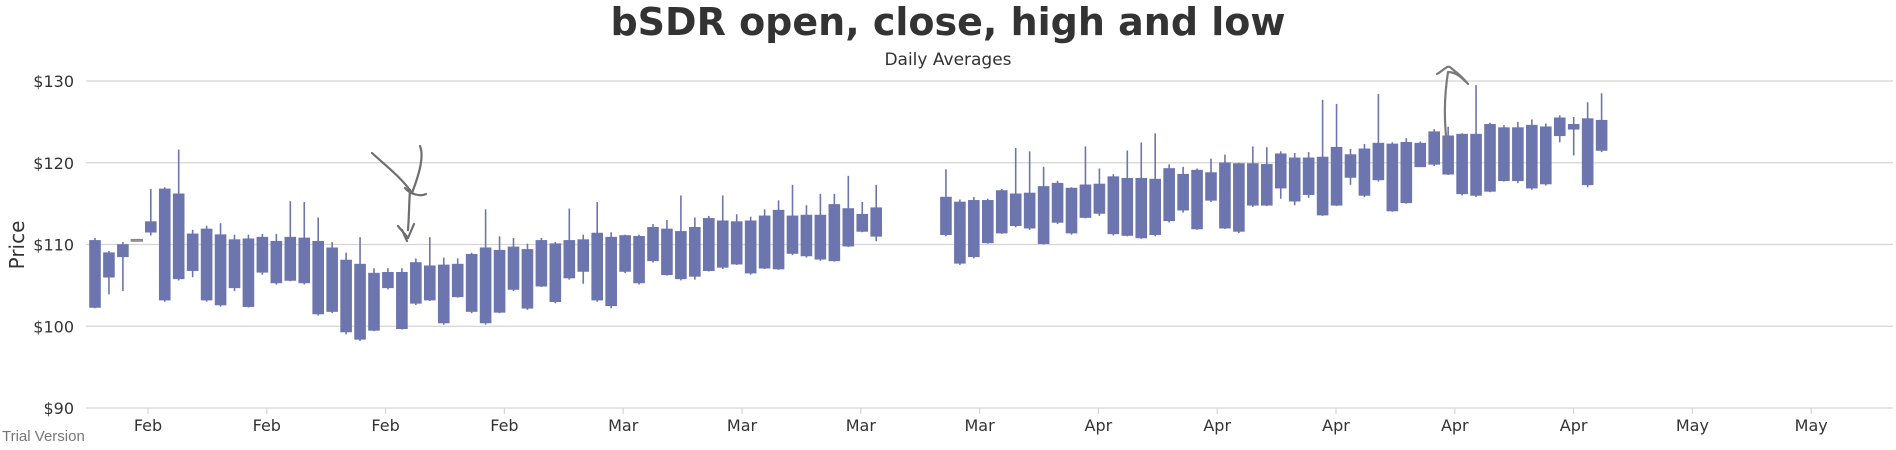  I want to click on hand-drawn-down-arrow, so click(399, 193).